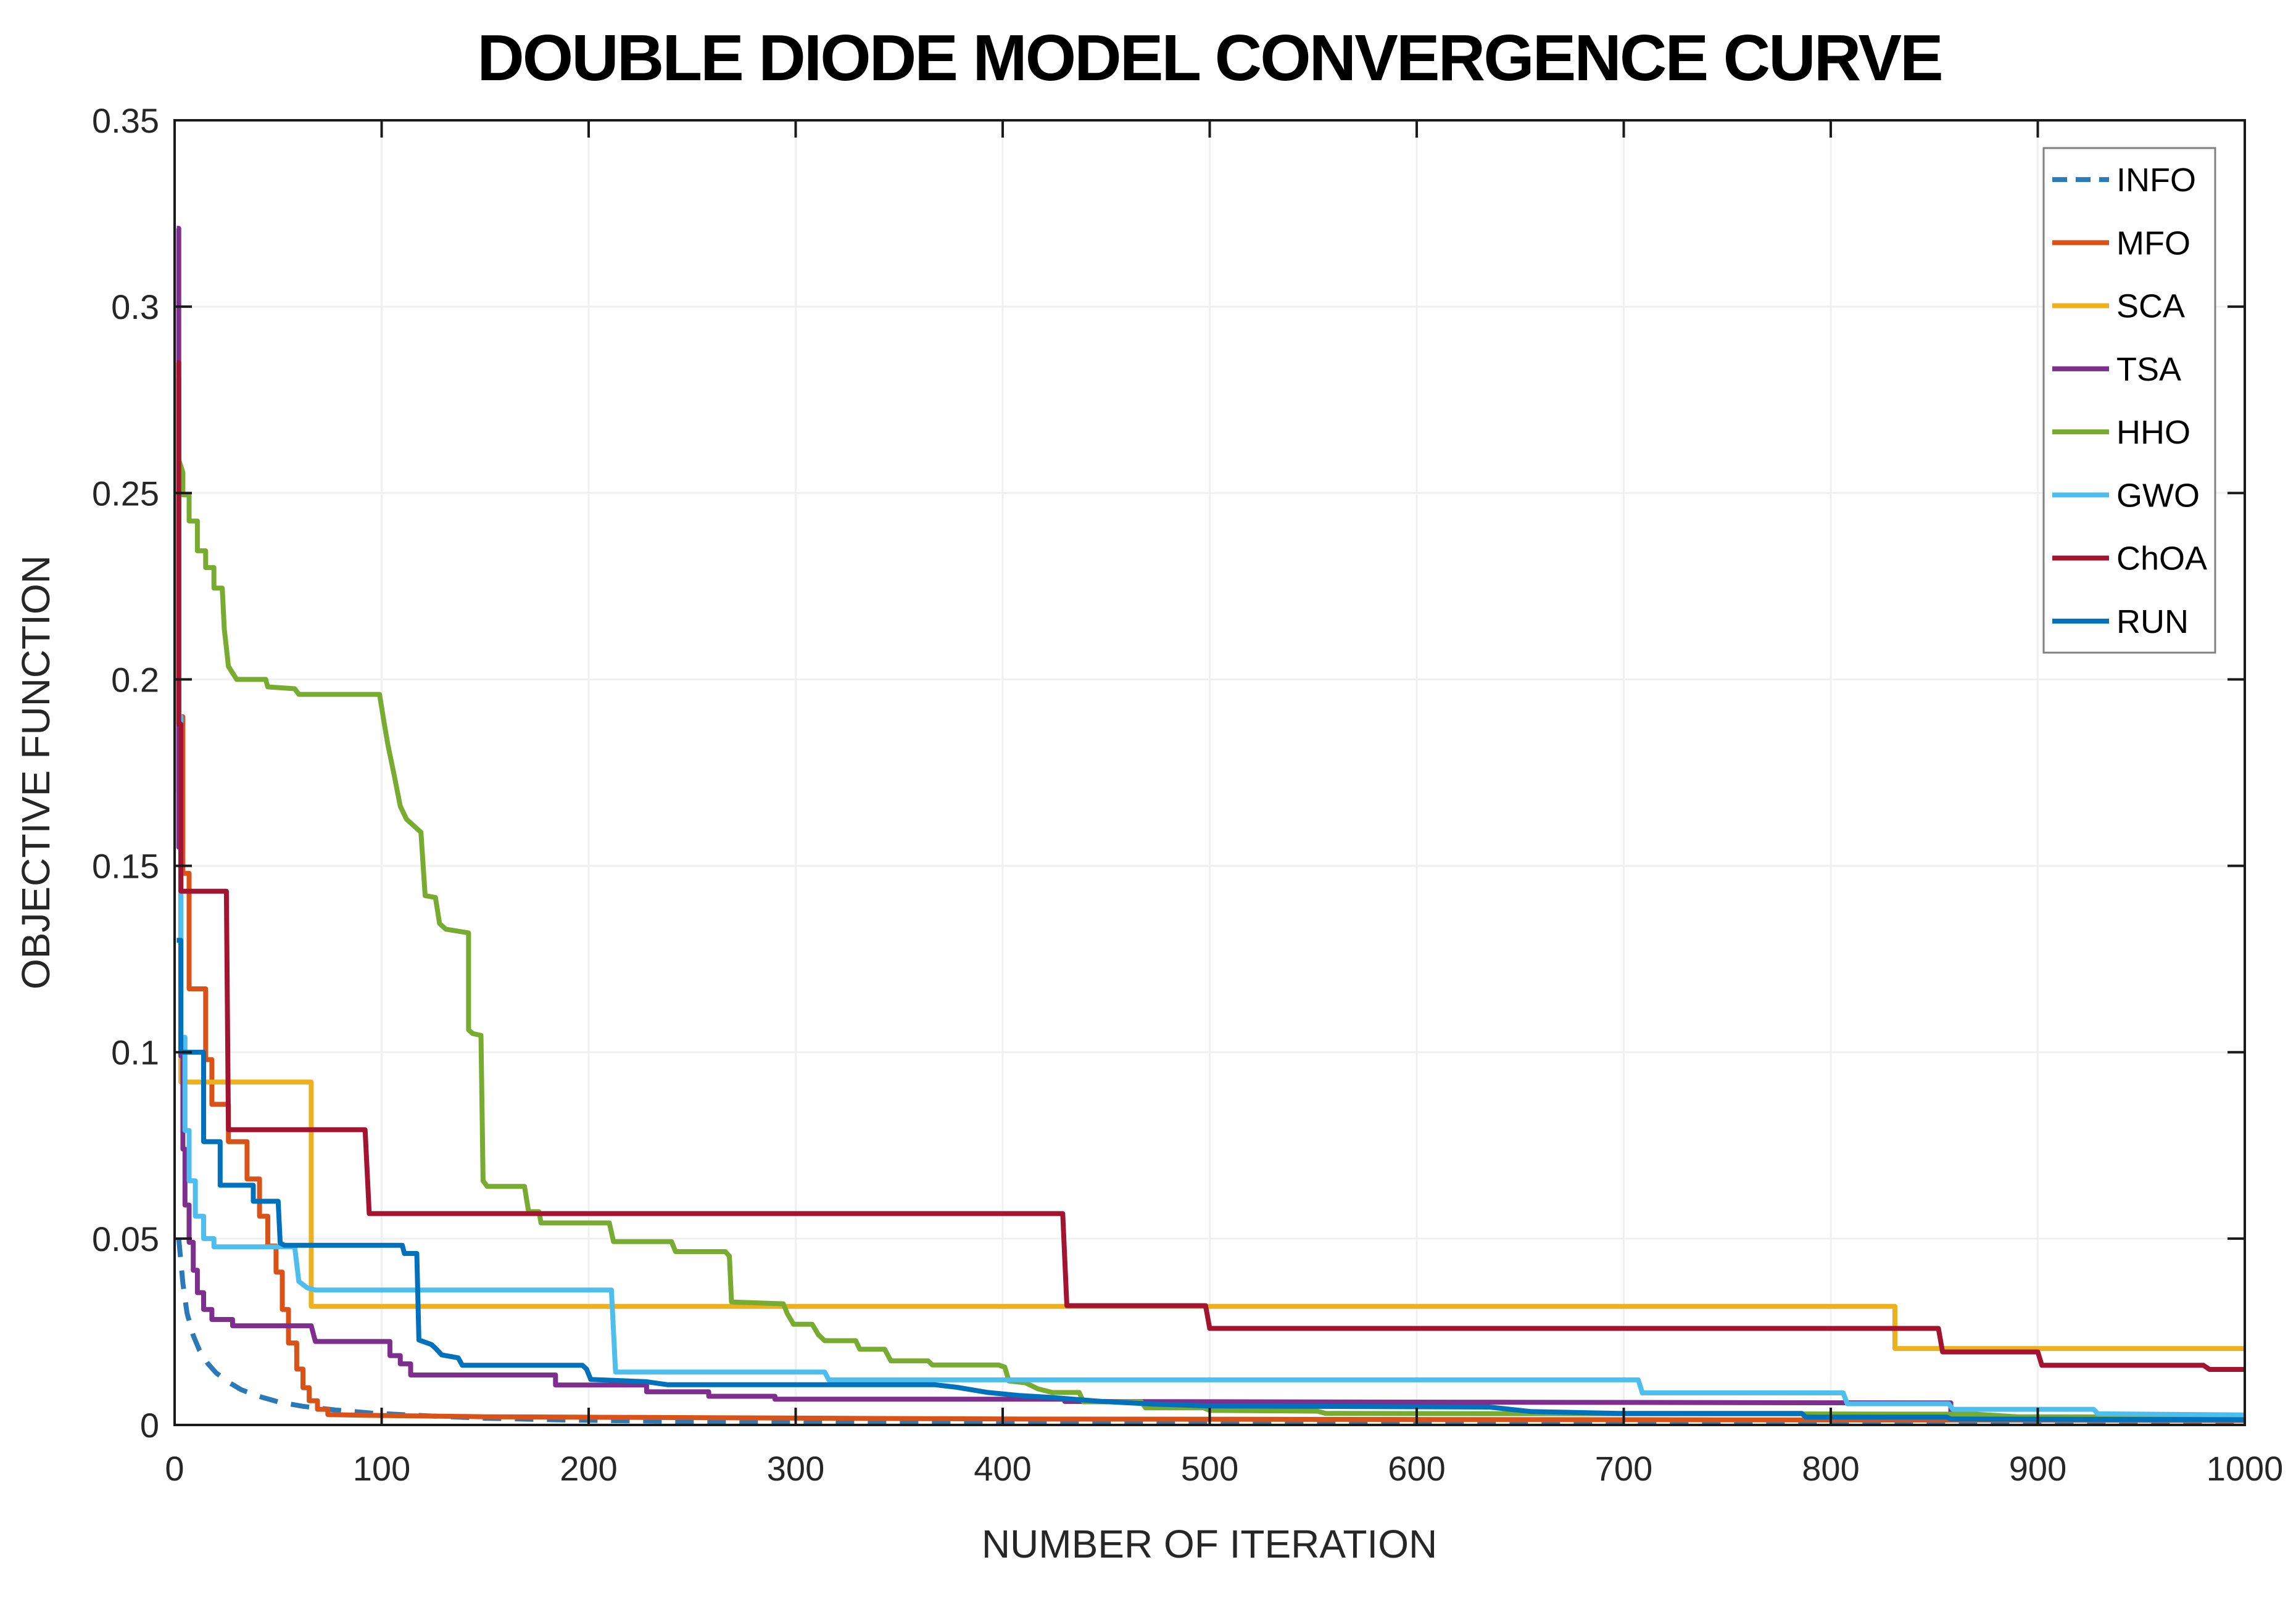  I want to click on x-tick-label-500: 500, so click(1209, 1468).